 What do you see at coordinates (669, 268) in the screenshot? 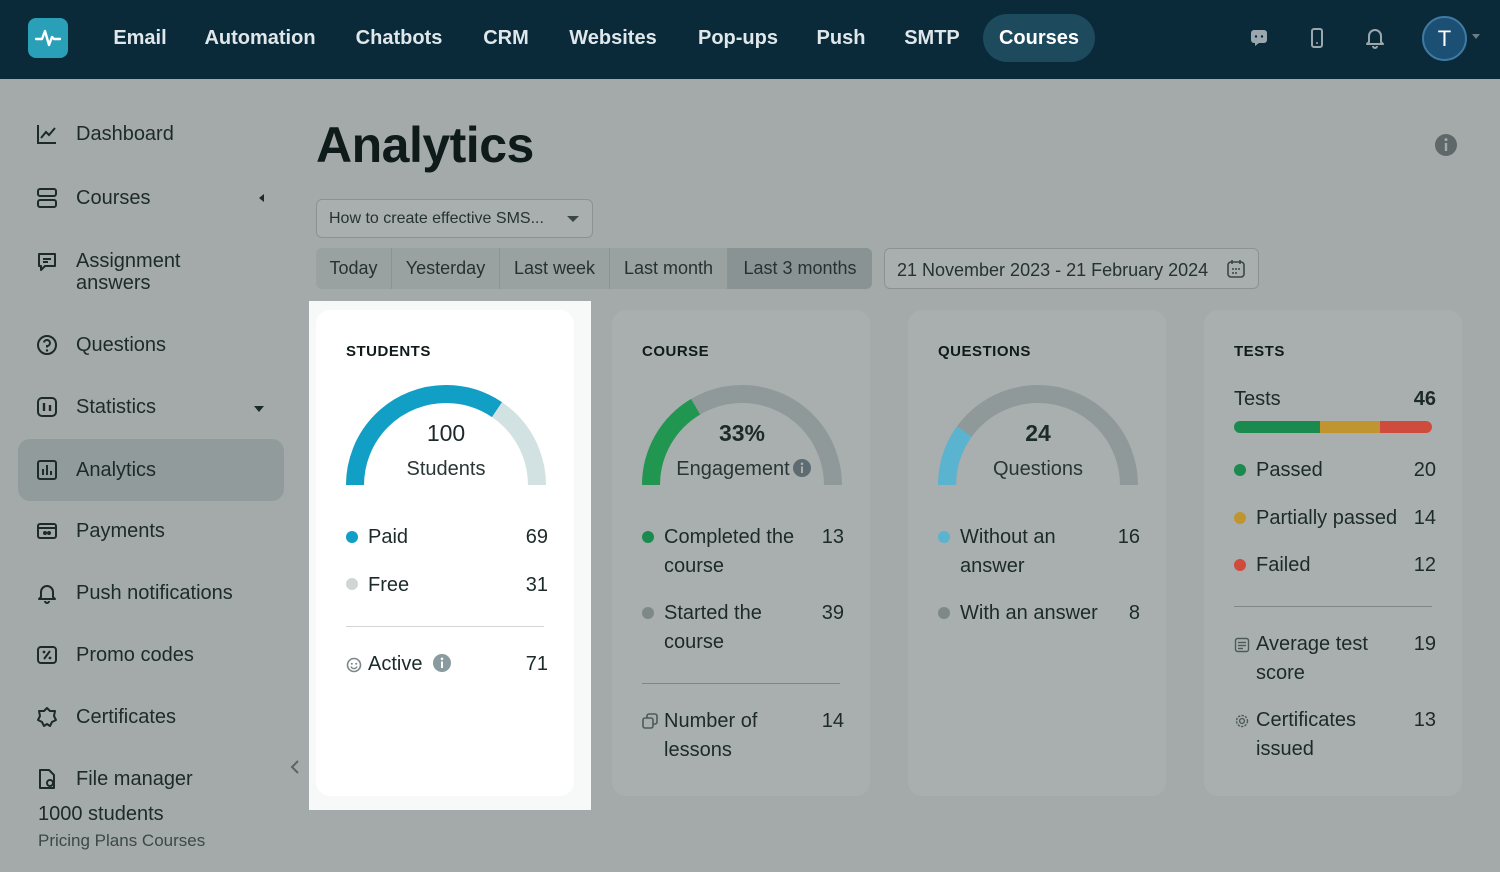
I see `range-last-month: Last month` at bounding box center [669, 268].